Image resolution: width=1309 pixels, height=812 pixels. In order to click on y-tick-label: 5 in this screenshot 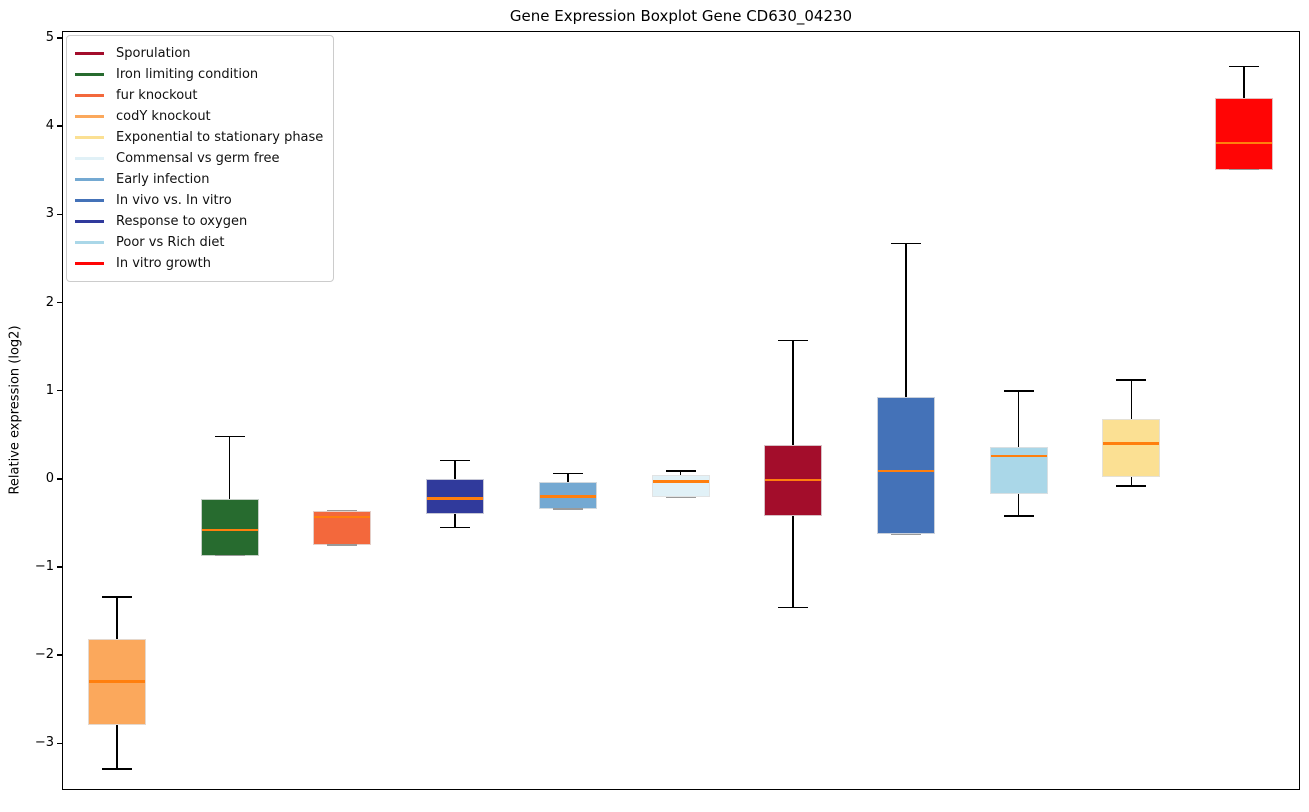, I will do `click(49, 38)`.